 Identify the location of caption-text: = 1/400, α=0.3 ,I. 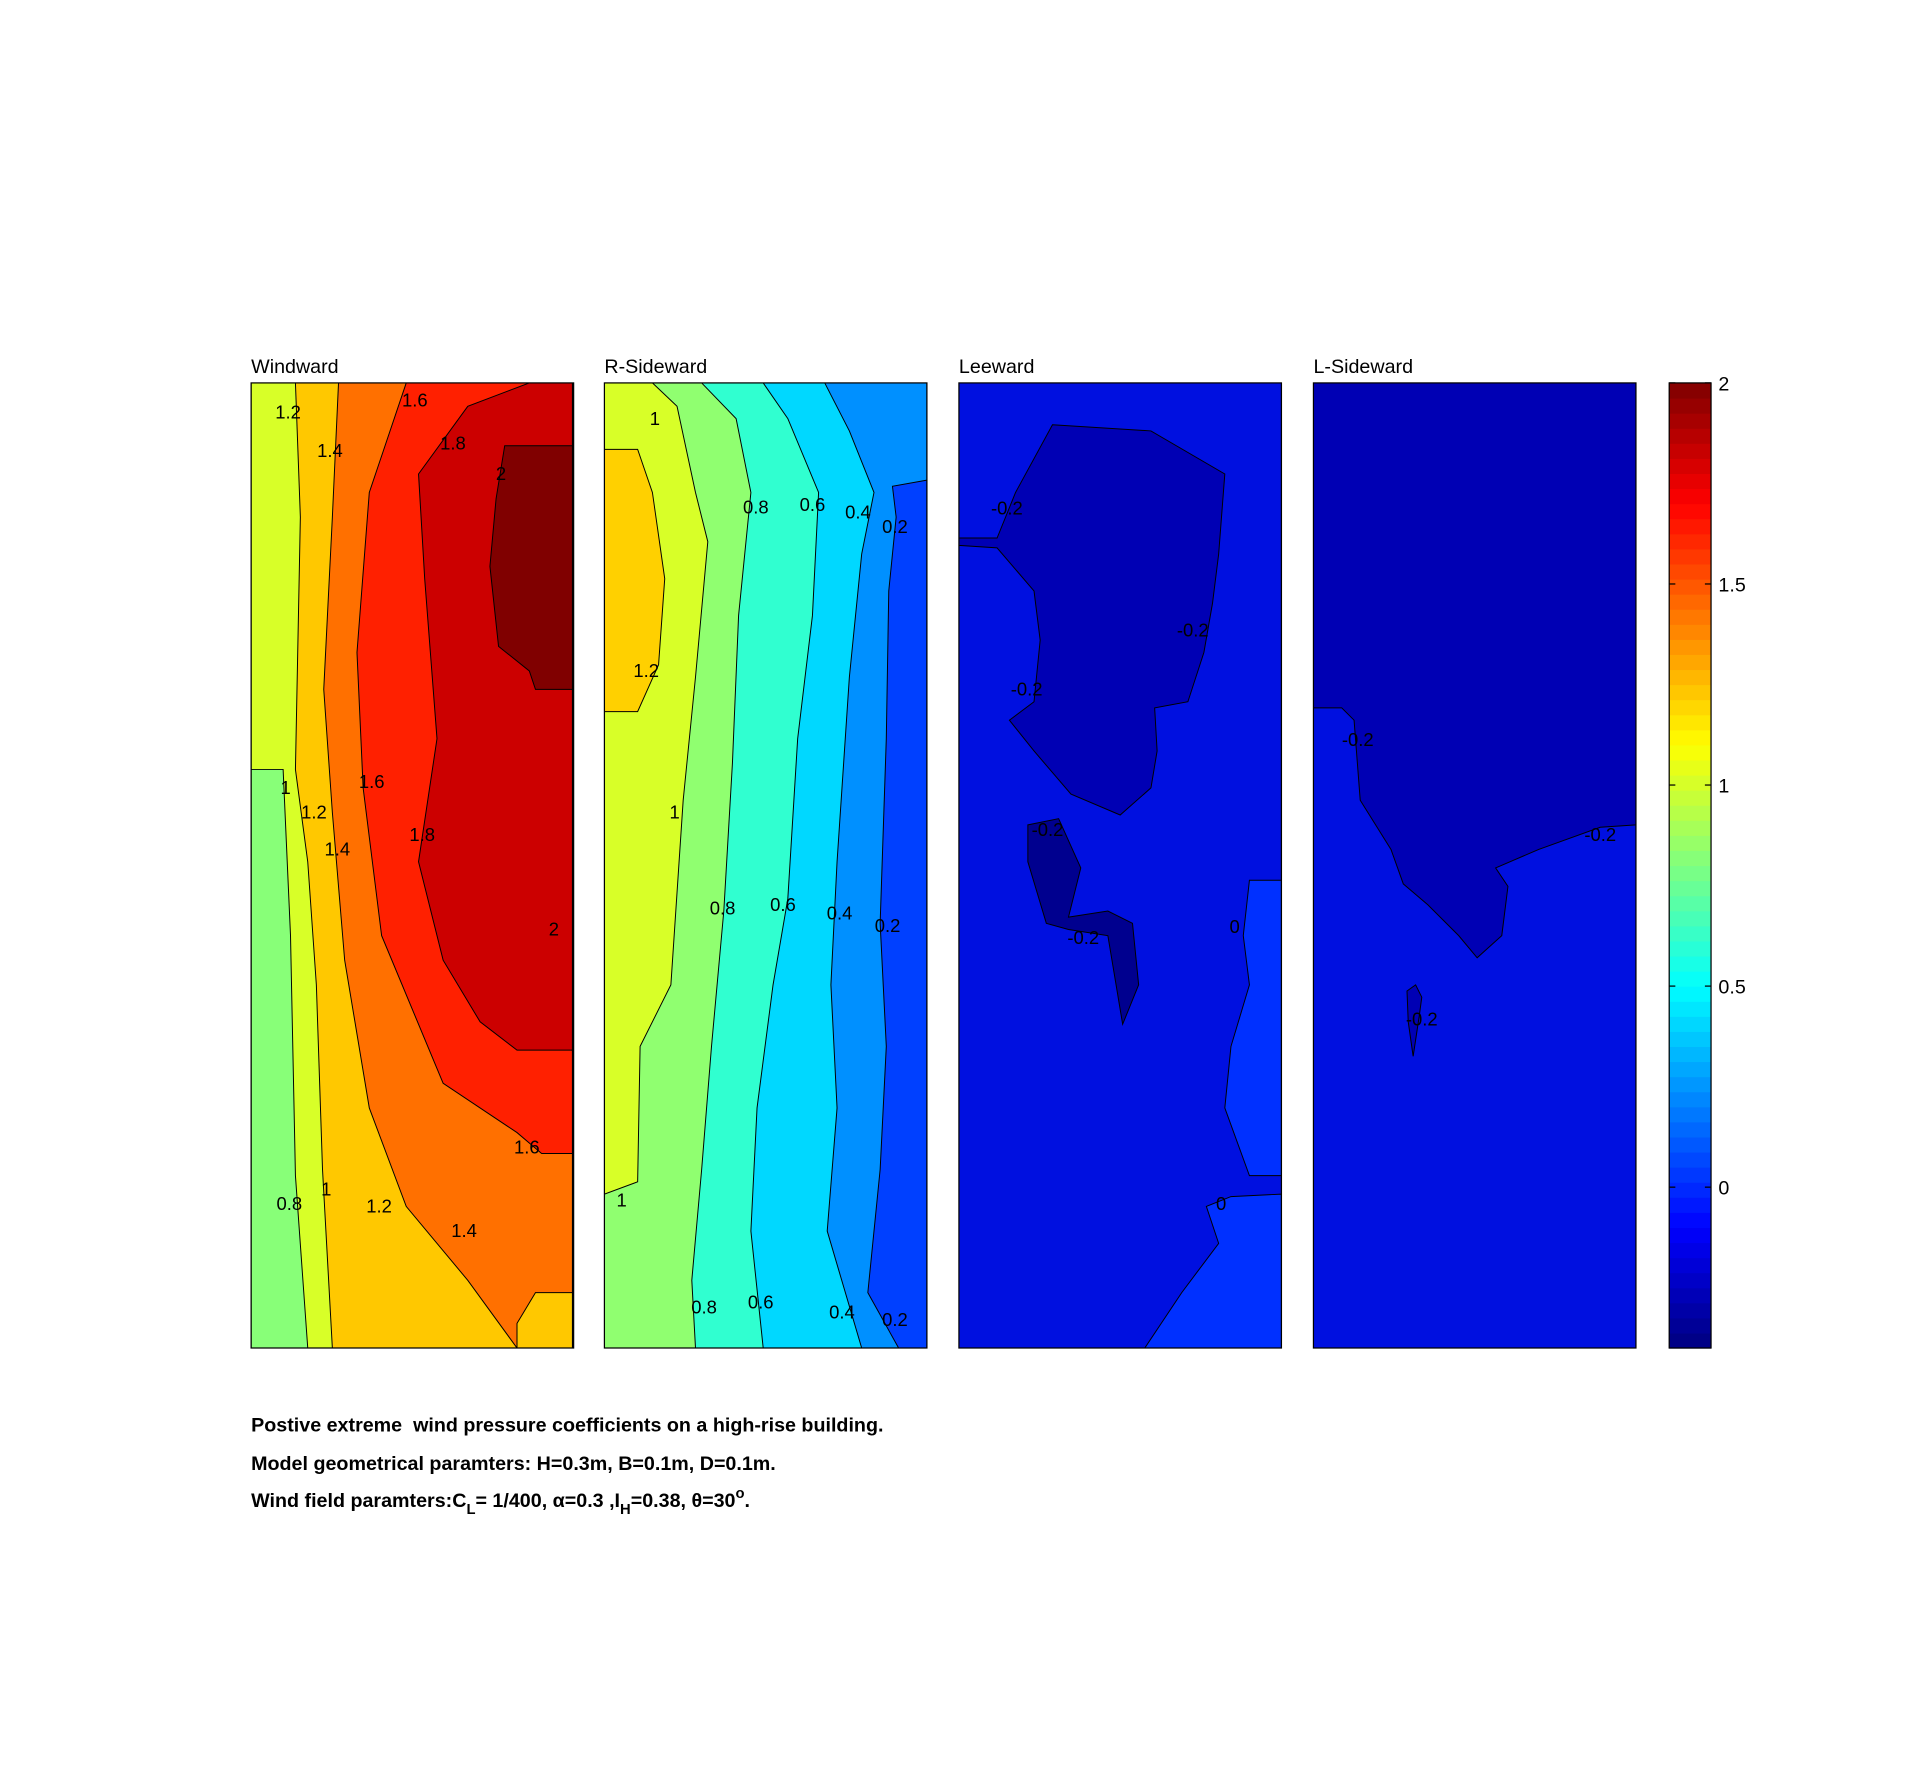
(547, 1501).